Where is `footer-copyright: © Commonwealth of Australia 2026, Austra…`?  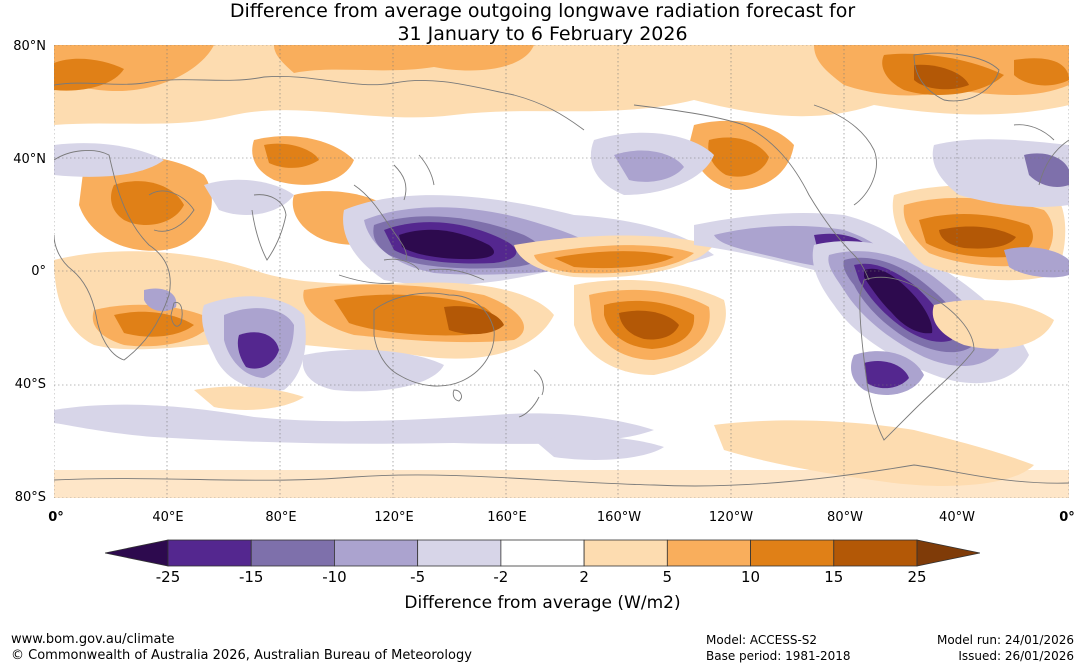
footer-copyright: © Commonwealth of Australia 2026, Austra… is located at coordinates (241, 655).